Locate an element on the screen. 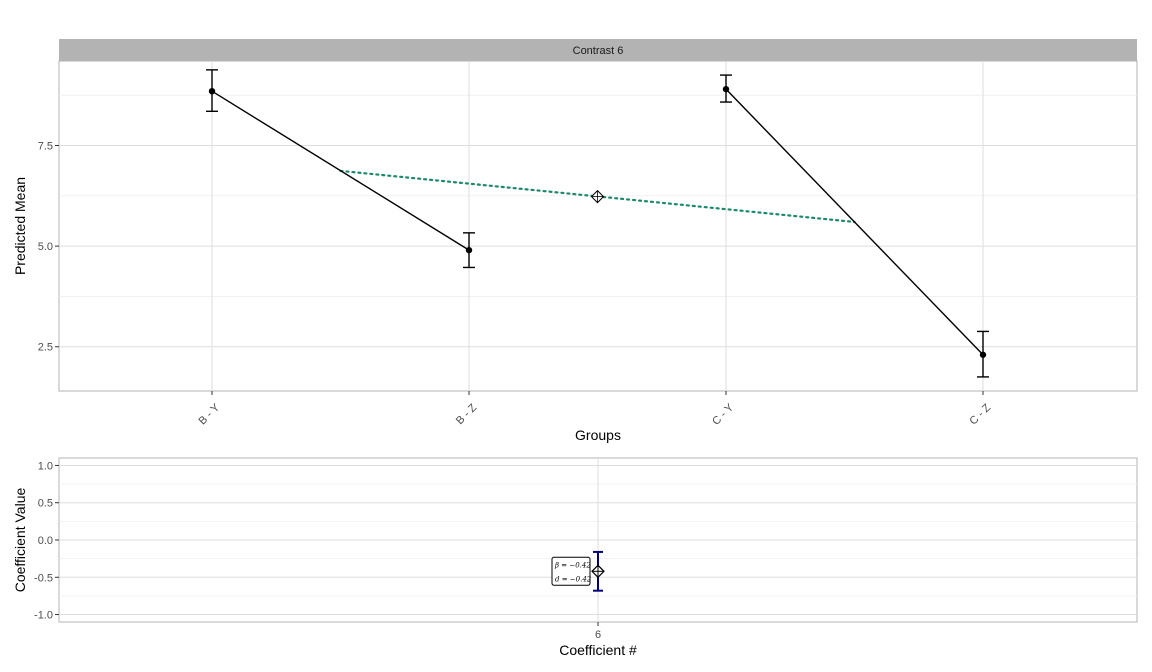  y-tick-label: -1.0 is located at coordinates (43, 616).